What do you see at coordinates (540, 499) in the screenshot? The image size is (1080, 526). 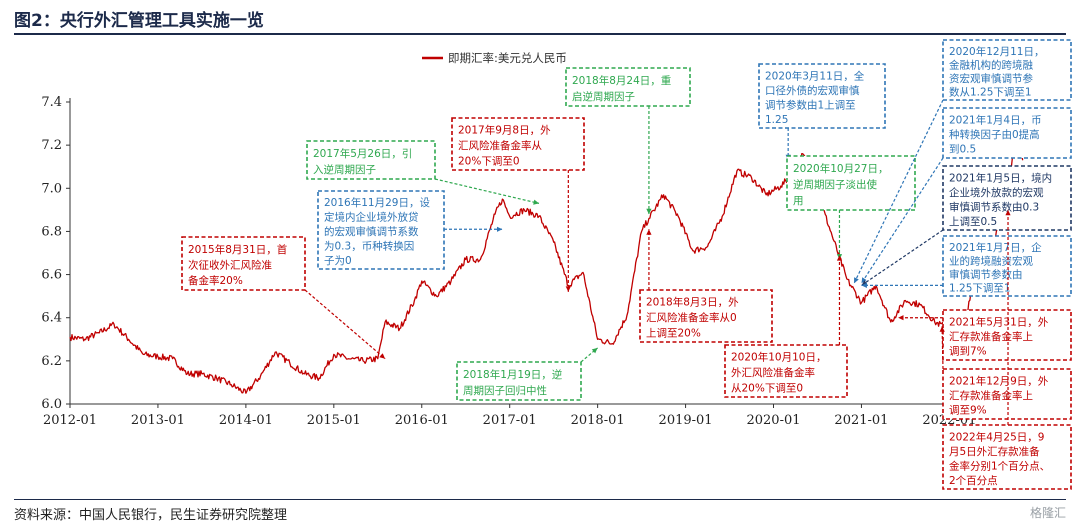 I see `source-divider` at bounding box center [540, 499].